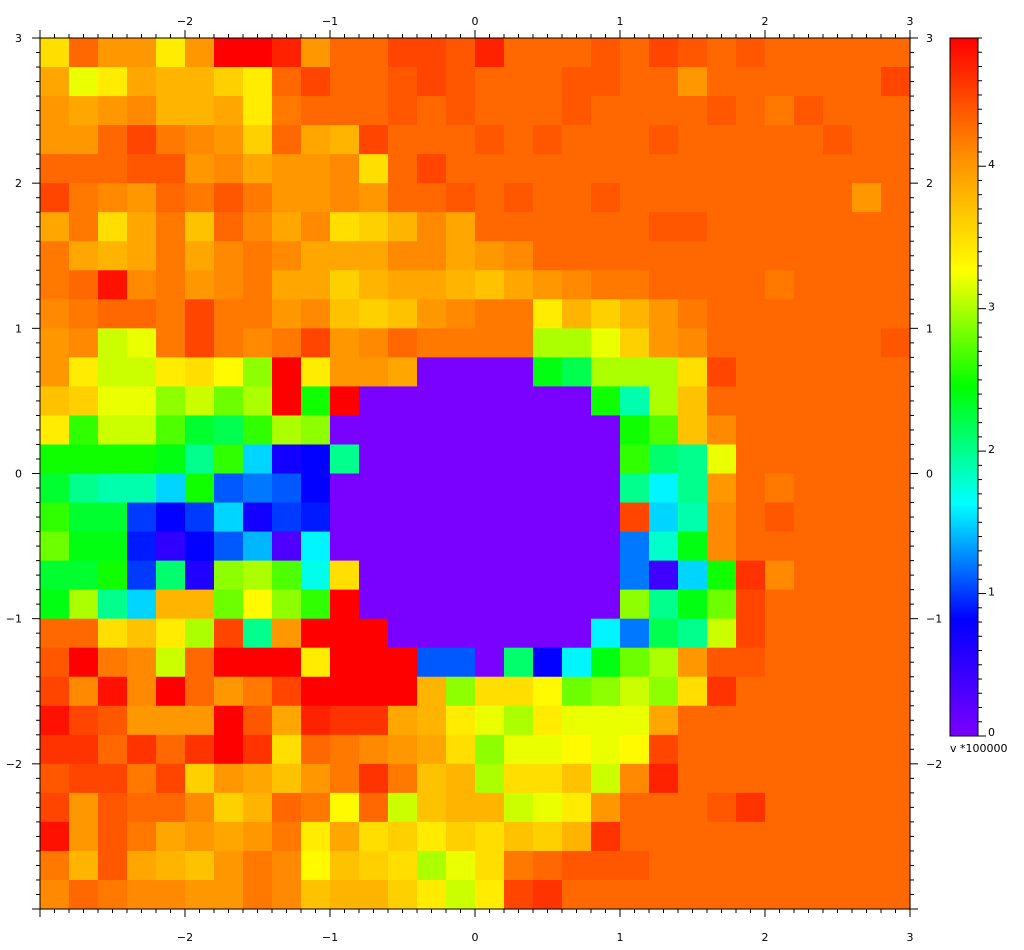 This screenshot has width=1024, height=950. What do you see at coordinates (620, 937) in the screenshot?
I see `x-tick-label-bottom: 1` at bounding box center [620, 937].